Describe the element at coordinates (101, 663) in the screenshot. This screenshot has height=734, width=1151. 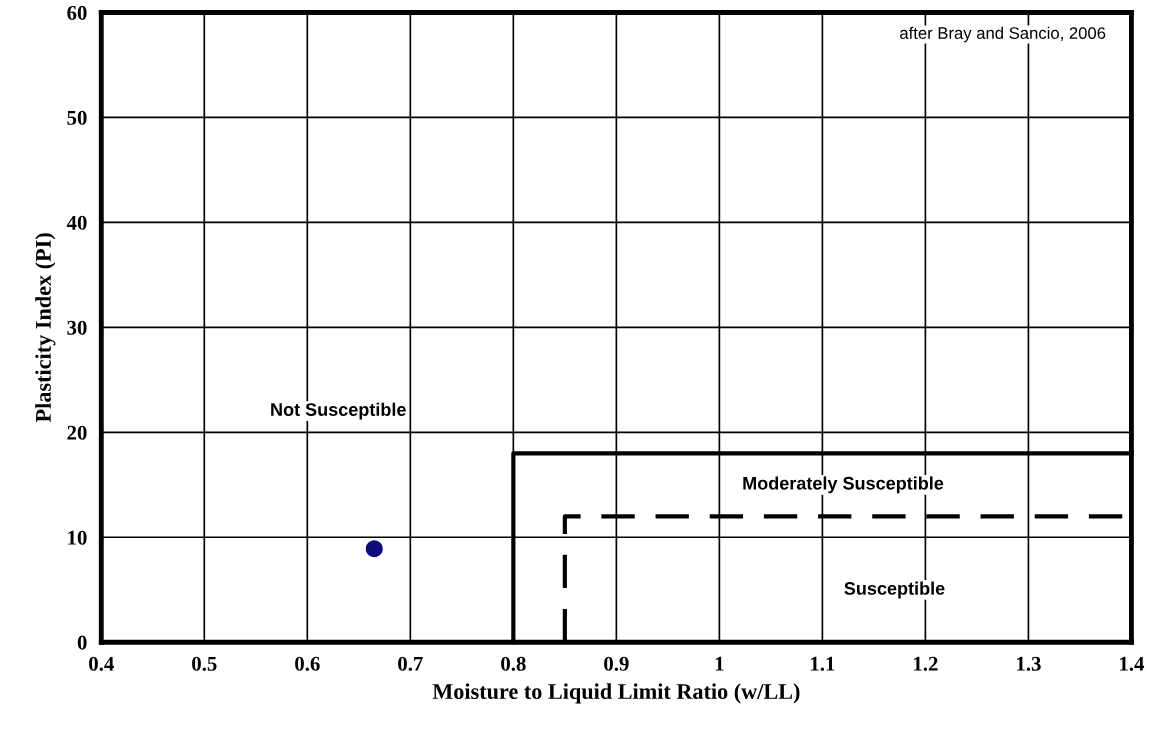
I see `x-tick-label: 0.4` at that location.